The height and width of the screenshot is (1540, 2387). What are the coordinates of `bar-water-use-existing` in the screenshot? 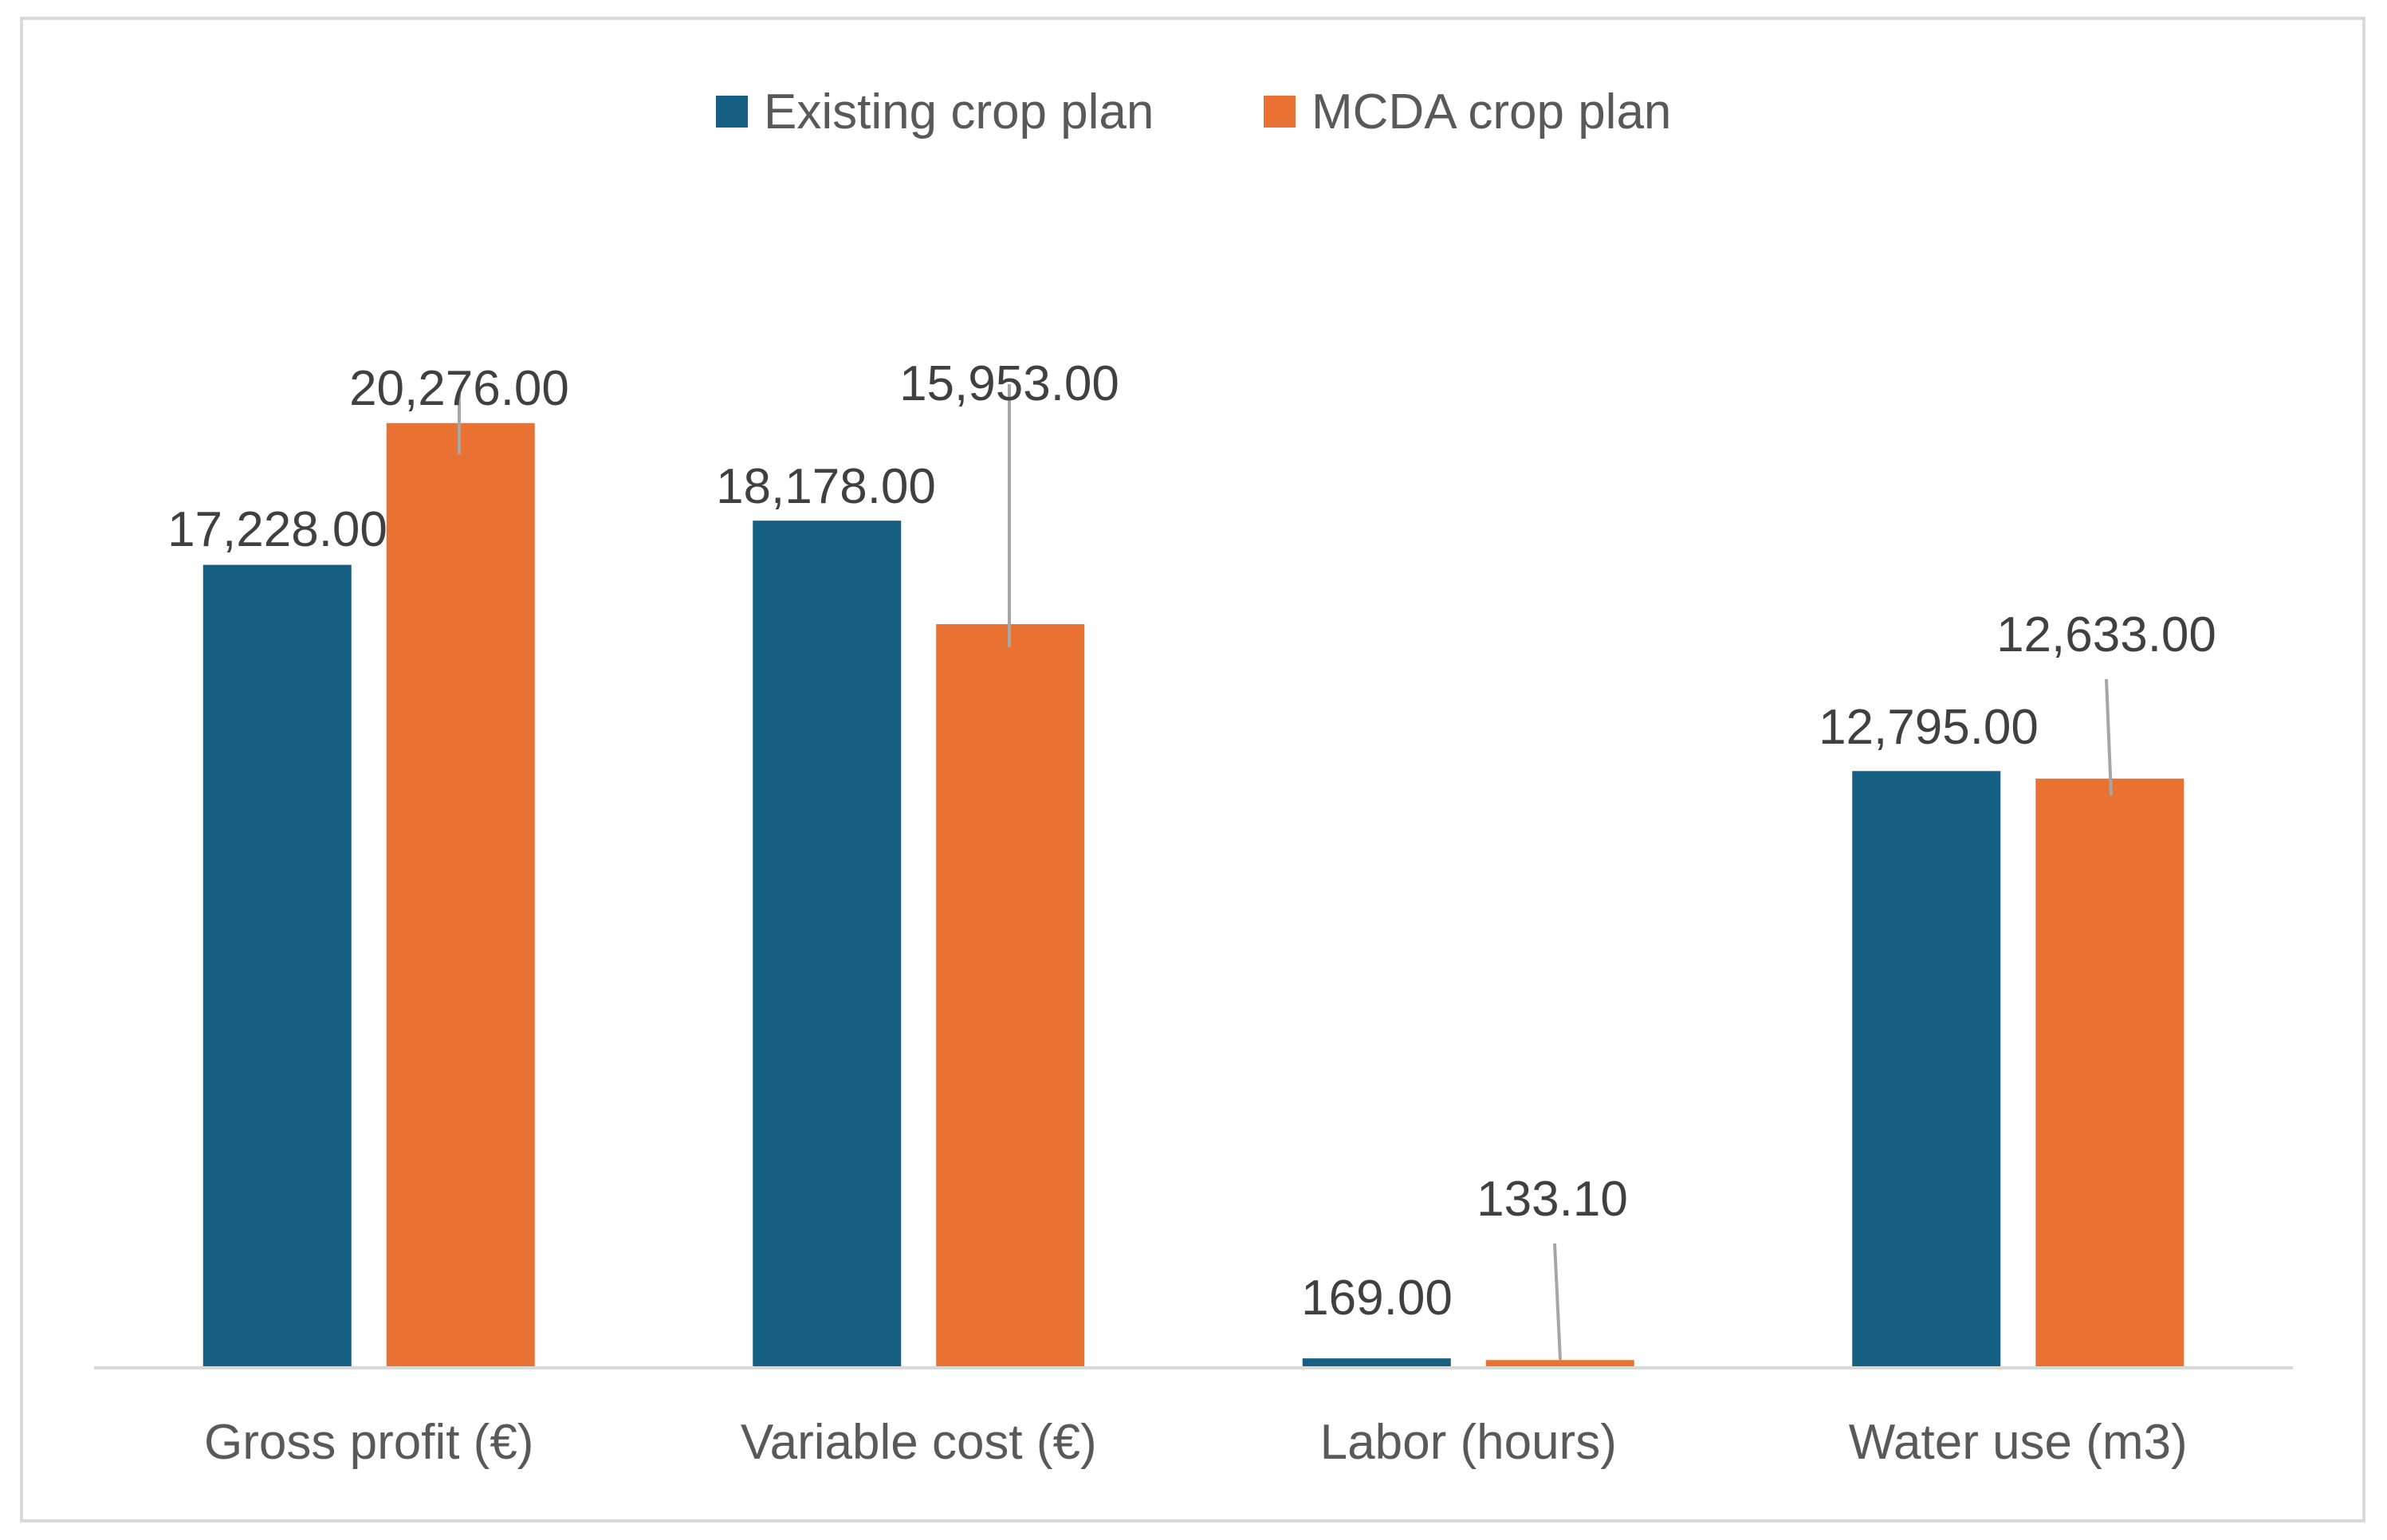 It's located at (1926, 1068).